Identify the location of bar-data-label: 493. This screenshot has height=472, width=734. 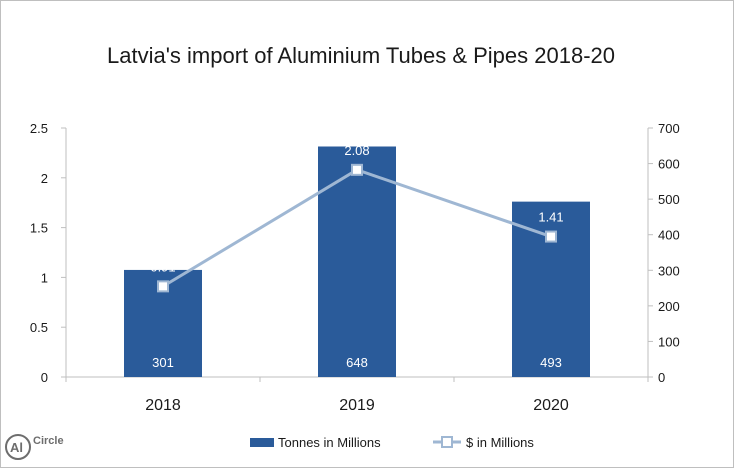
(551, 362).